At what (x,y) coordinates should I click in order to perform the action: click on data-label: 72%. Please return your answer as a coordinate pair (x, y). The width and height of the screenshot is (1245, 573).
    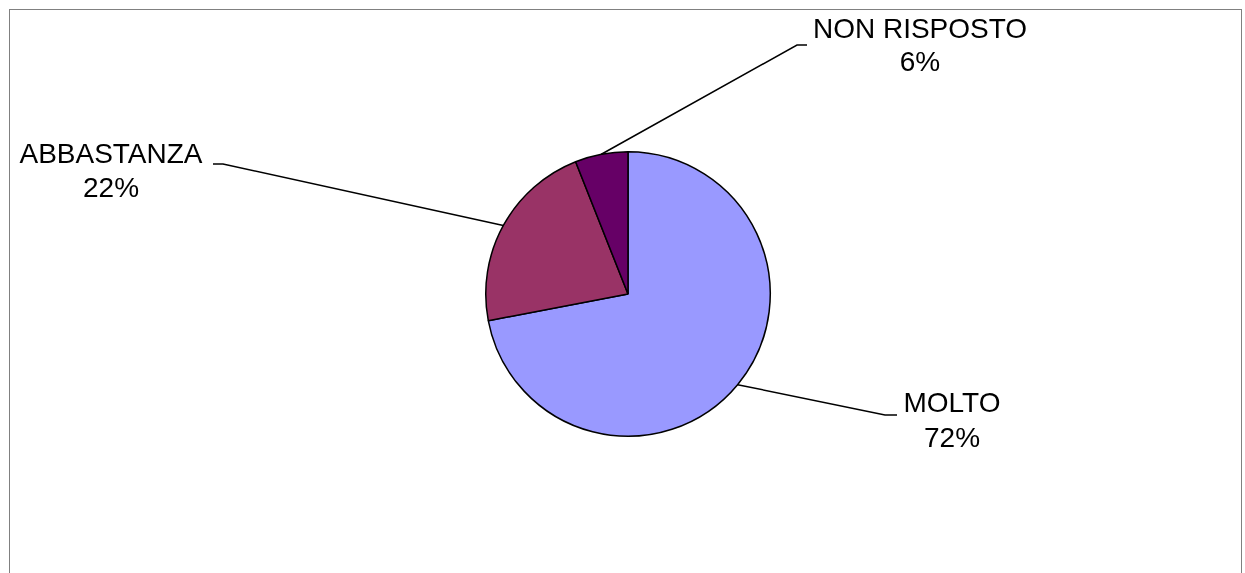
    Looking at the image, I should click on (952, 437).